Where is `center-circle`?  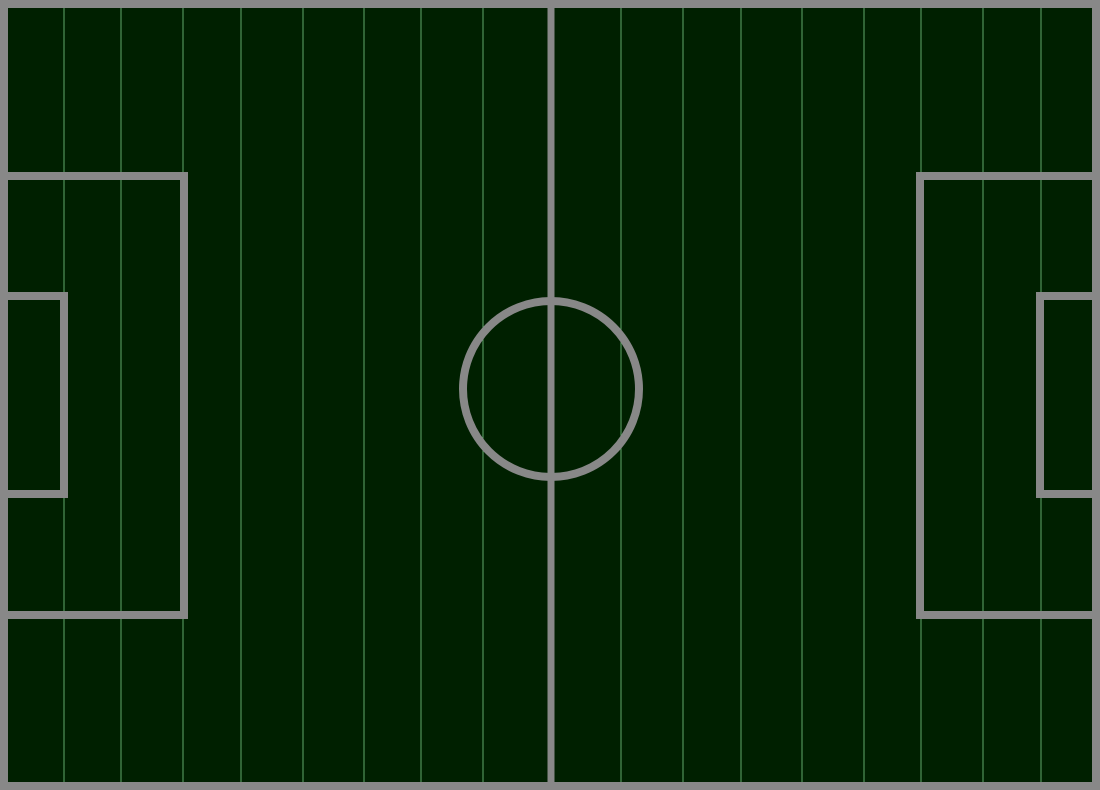
center-circle is located at coordinates (551, 389).